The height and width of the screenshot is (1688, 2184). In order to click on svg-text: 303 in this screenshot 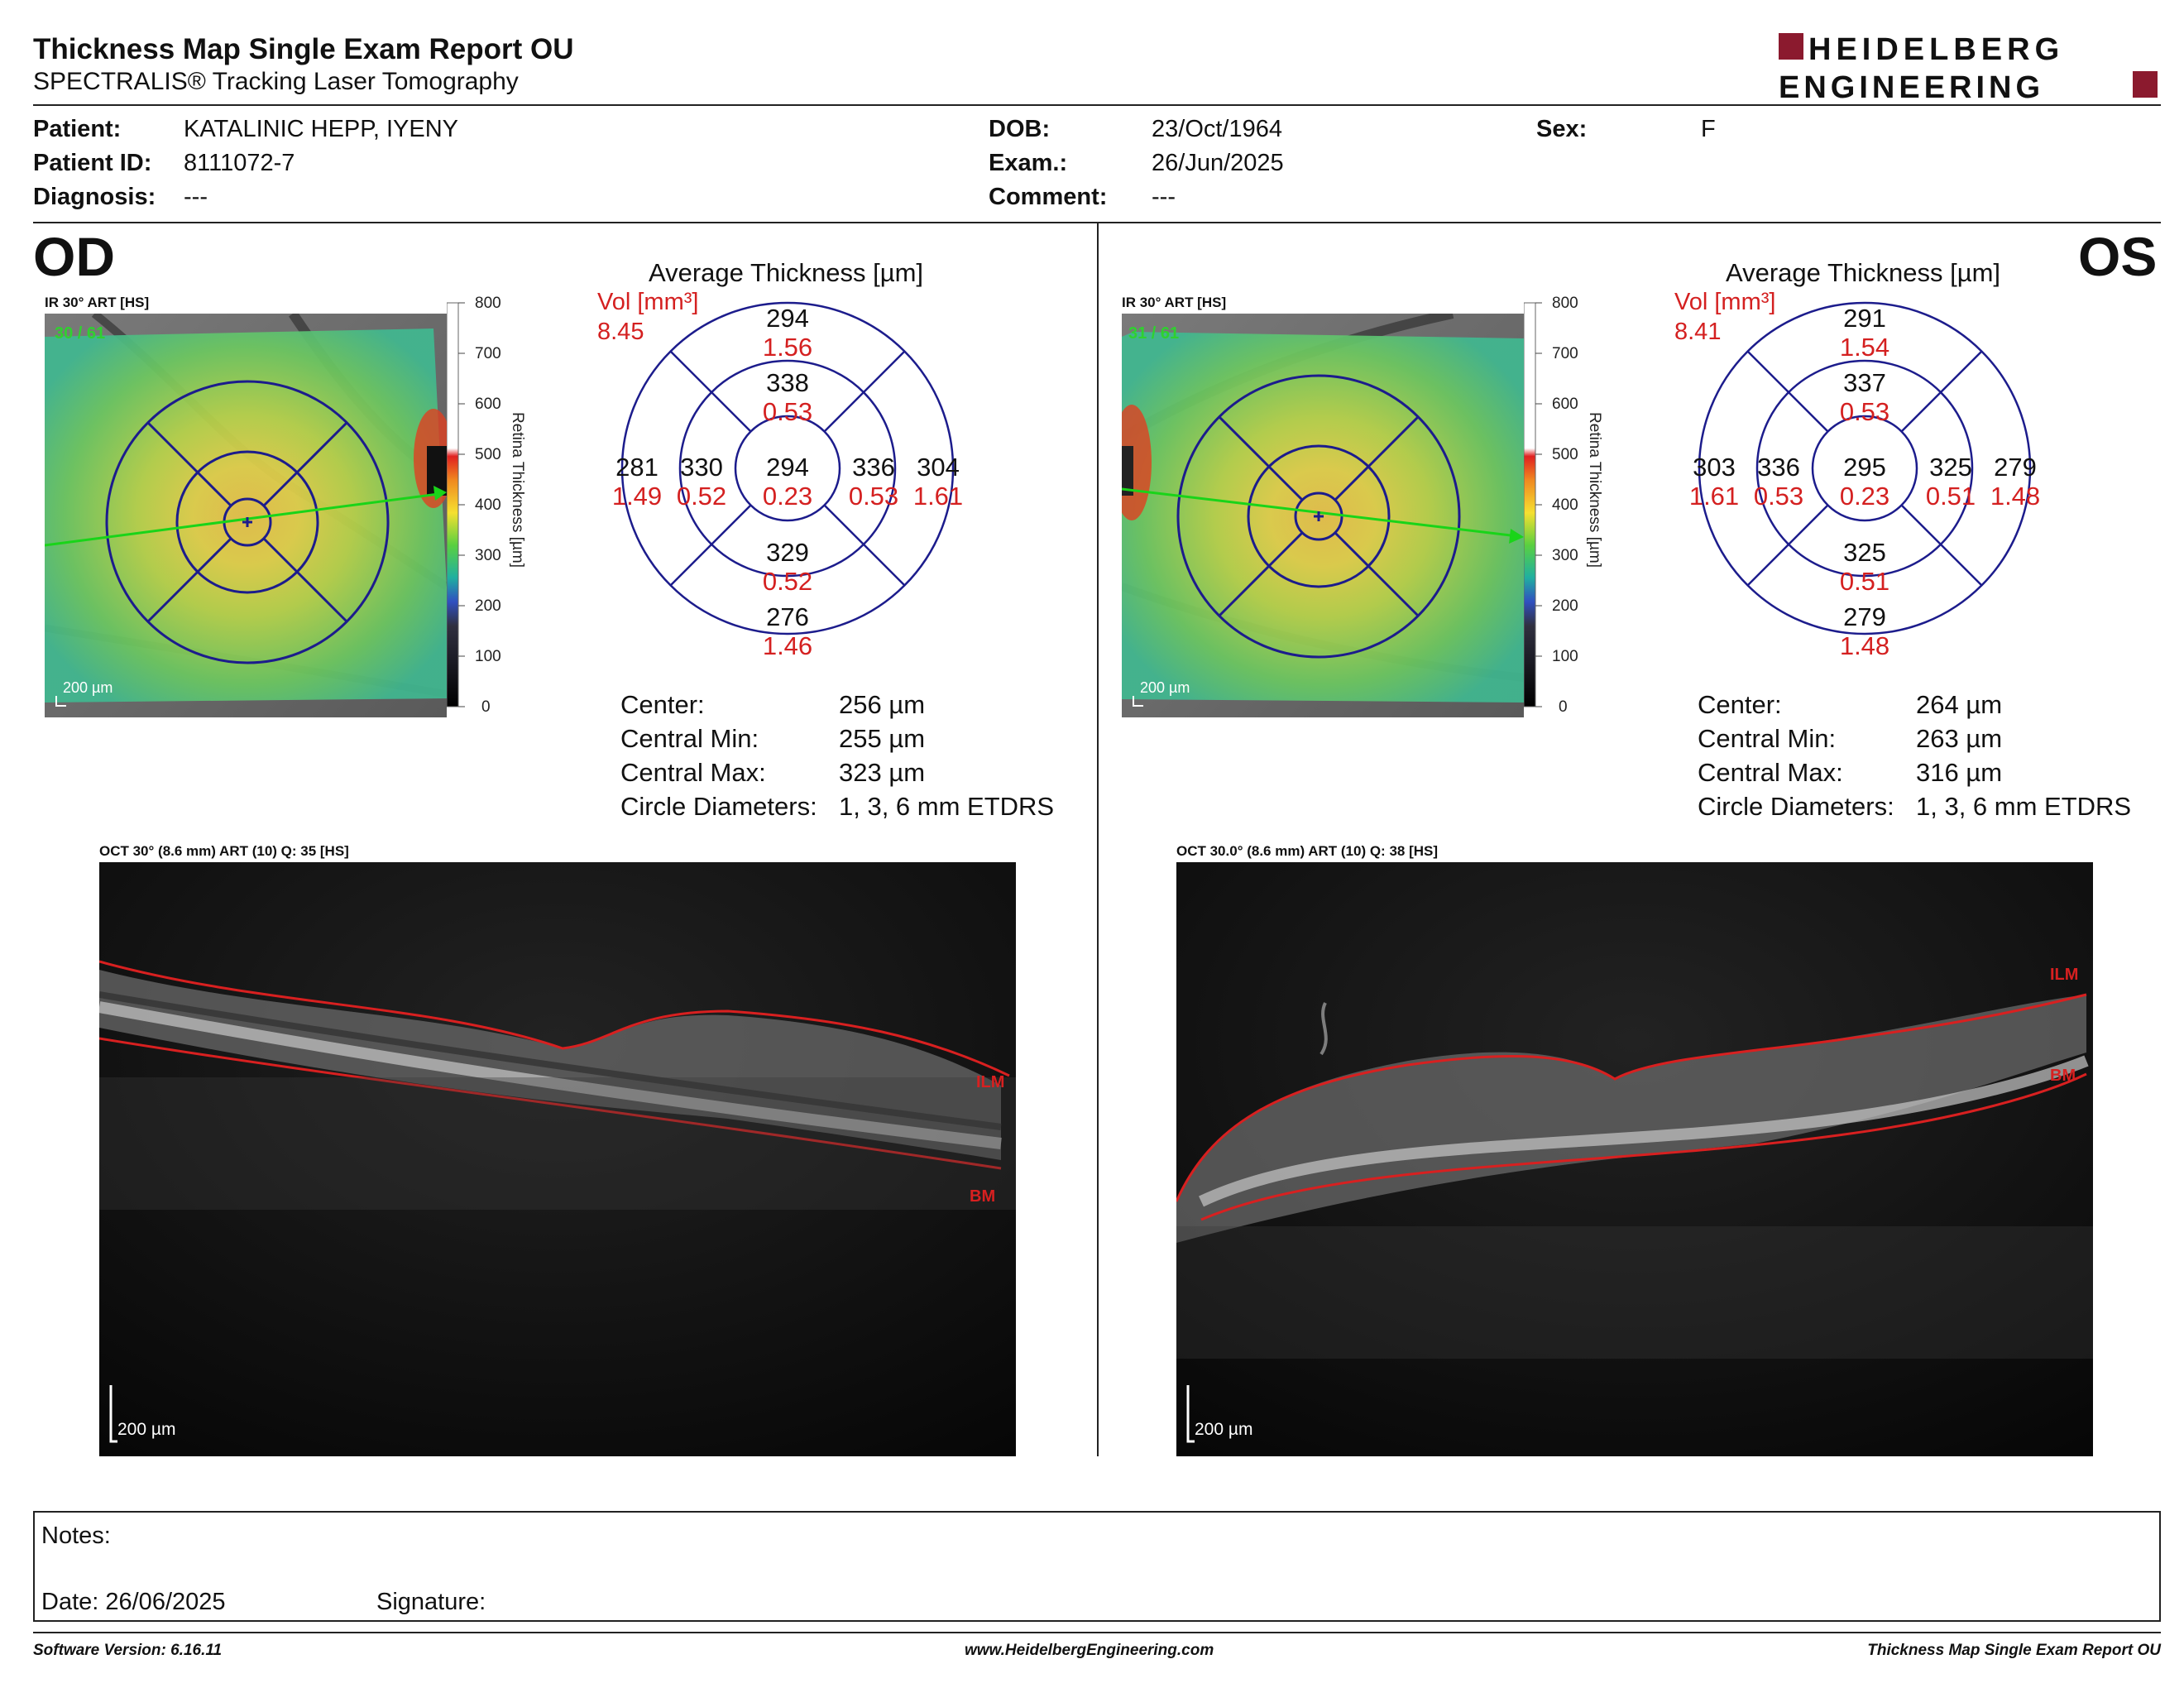, I will do `click(1714, 467)`.